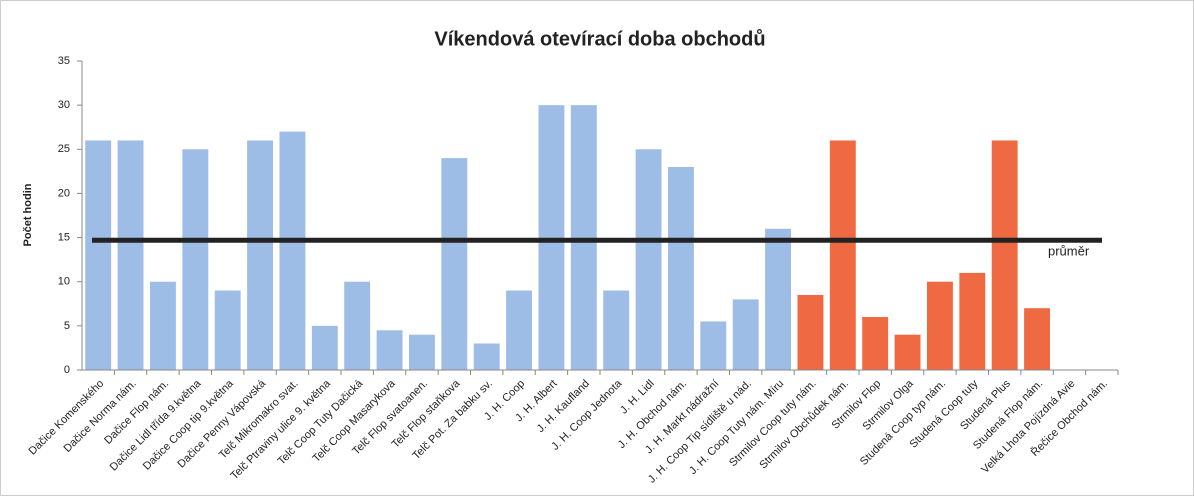 This screenshot has width=1194, height=496. I want to click on y-tick-label: 25, so click(64, 149).